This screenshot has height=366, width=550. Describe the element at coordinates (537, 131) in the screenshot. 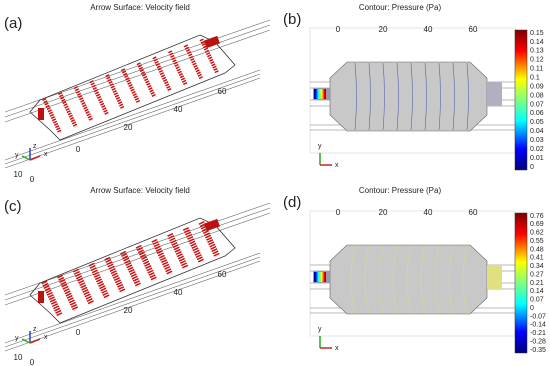

I see `colorbar-label: 0.04` at that location.